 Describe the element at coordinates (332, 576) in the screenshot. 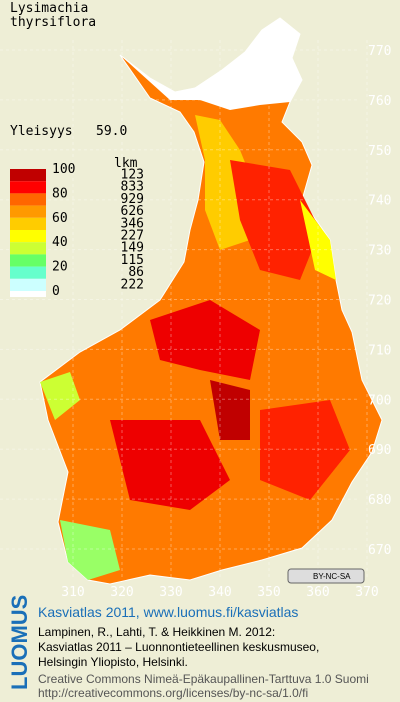

I see `license-badge-text: BY-NC-SA` at that location.